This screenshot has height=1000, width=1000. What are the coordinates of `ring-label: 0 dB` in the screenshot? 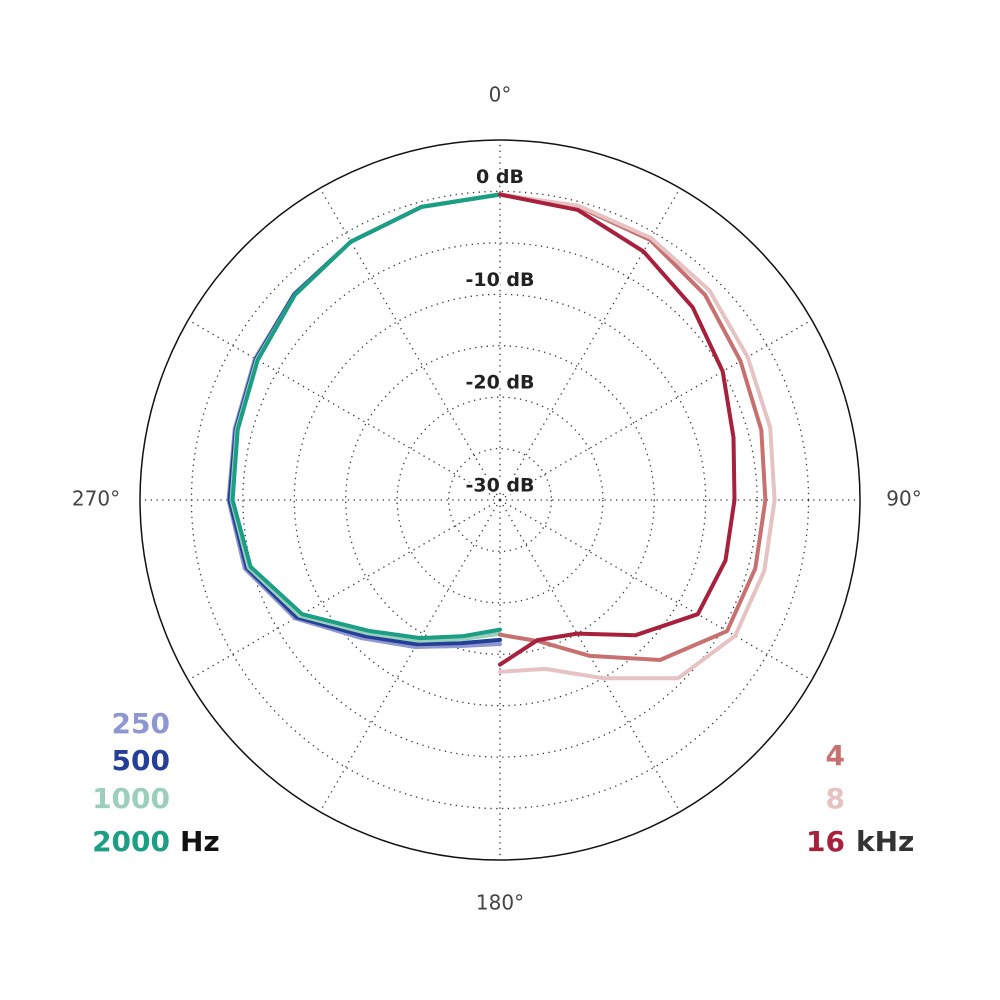 It's located at (500, 177).